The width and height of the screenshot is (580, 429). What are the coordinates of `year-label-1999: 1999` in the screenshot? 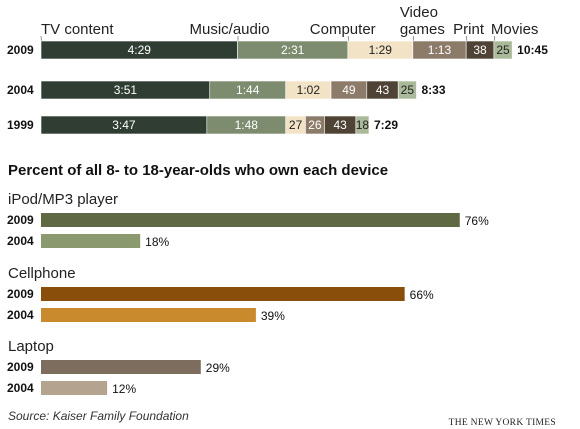 It's located at (20, 125).